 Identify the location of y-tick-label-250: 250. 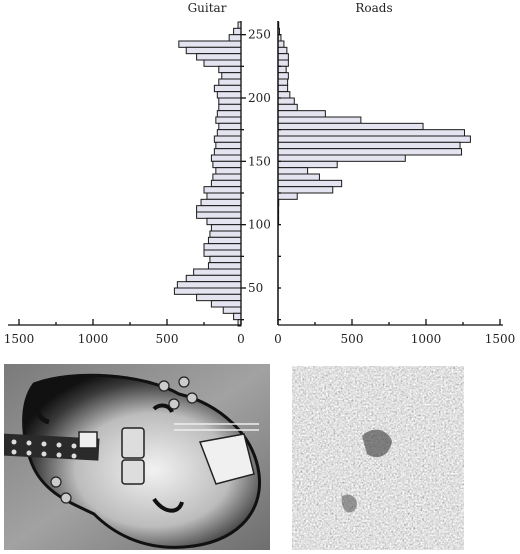
(259, 35).